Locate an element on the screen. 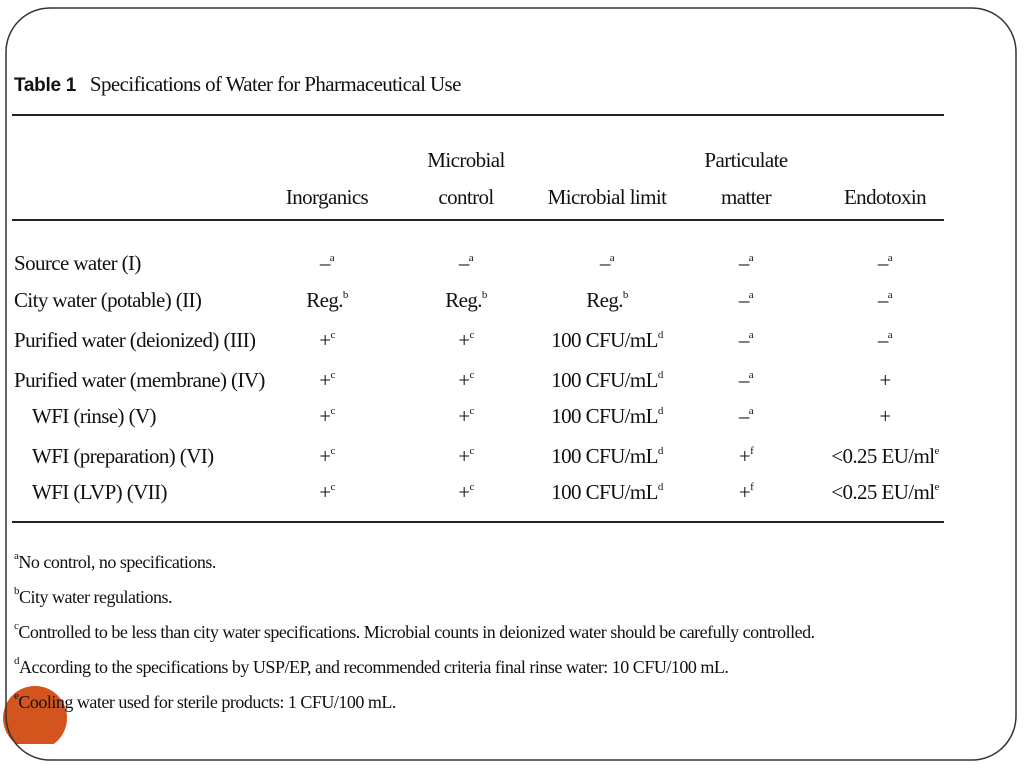 This screenshot has height=768, width=1024. decor-circle is located at coordinates (35, 715).